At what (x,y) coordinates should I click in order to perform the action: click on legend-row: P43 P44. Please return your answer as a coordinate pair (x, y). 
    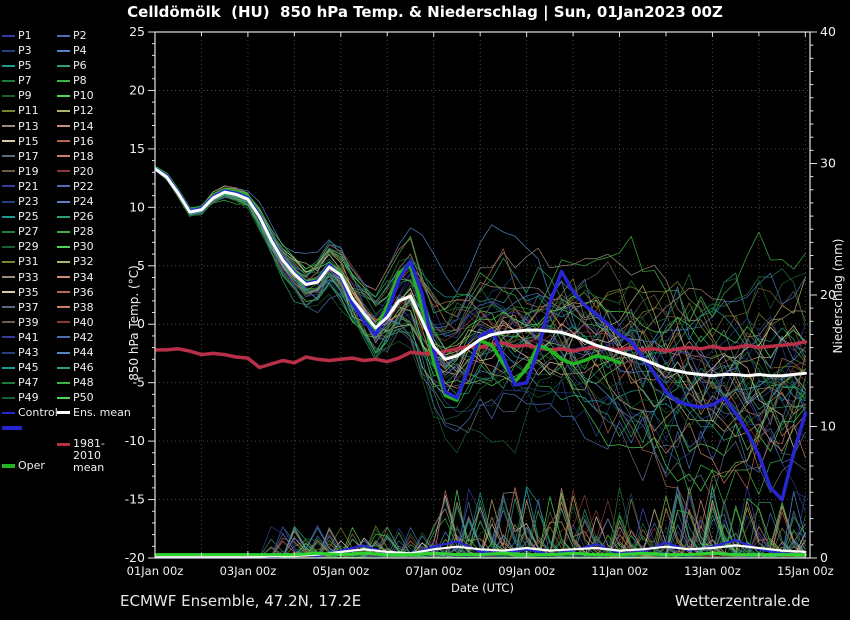
    Looking at the image, I should click on (61, 352).